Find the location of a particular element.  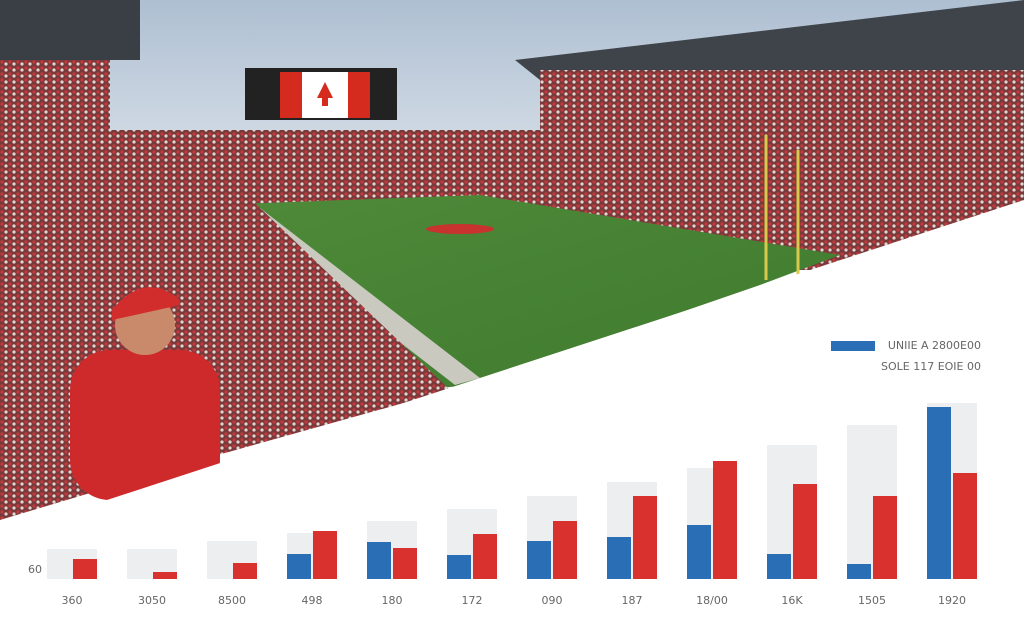

legend-label: UNIIE A 2800E00 is located at coordinates (934, 345).